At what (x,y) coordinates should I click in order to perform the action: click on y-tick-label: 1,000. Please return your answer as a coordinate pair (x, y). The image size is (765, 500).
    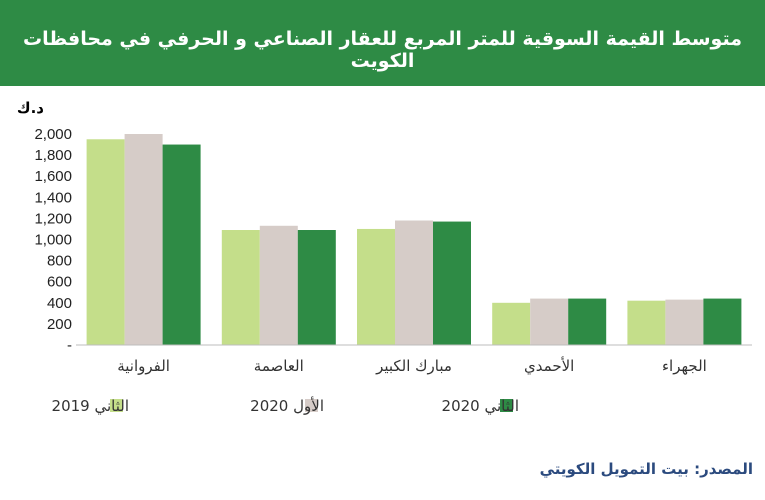
    Looking at the image, I should click on (53, 240).